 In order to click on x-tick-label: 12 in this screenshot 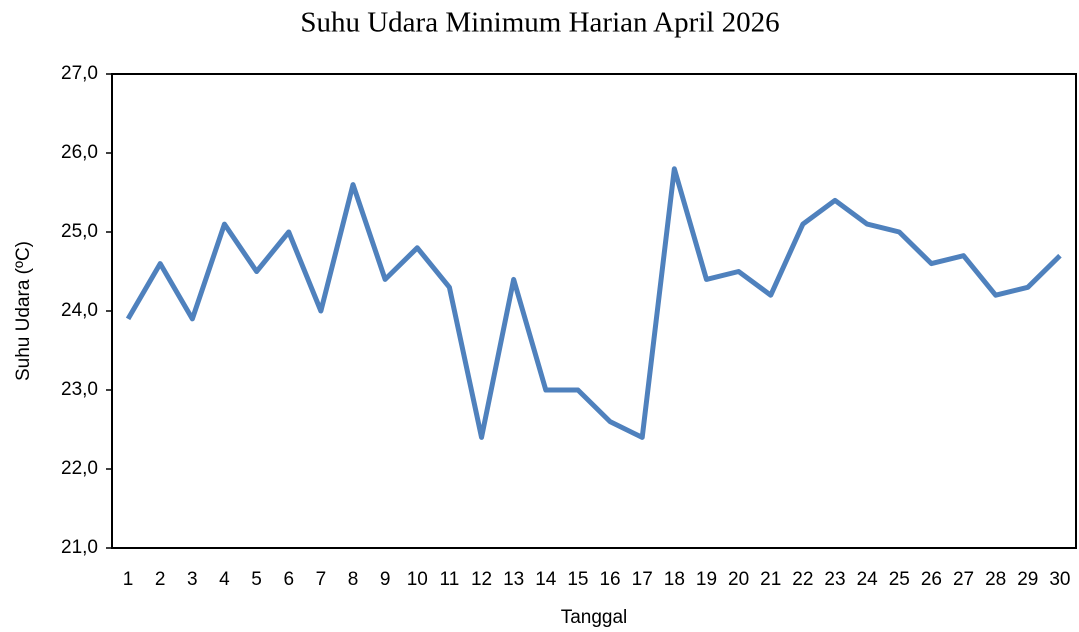, I will do `click(481, 579)`.